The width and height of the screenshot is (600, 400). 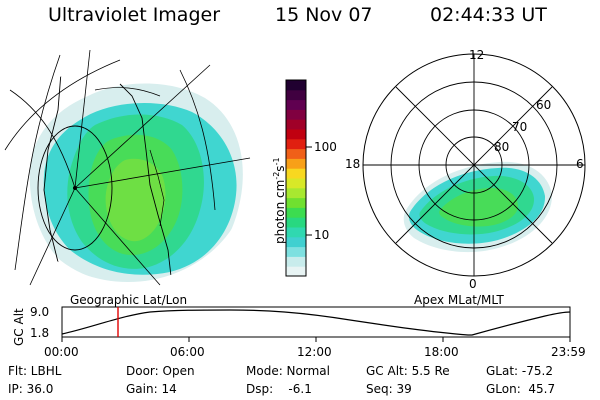 I want to click on colorbar-unit-base: photon cm, so click(x=280, y=211).